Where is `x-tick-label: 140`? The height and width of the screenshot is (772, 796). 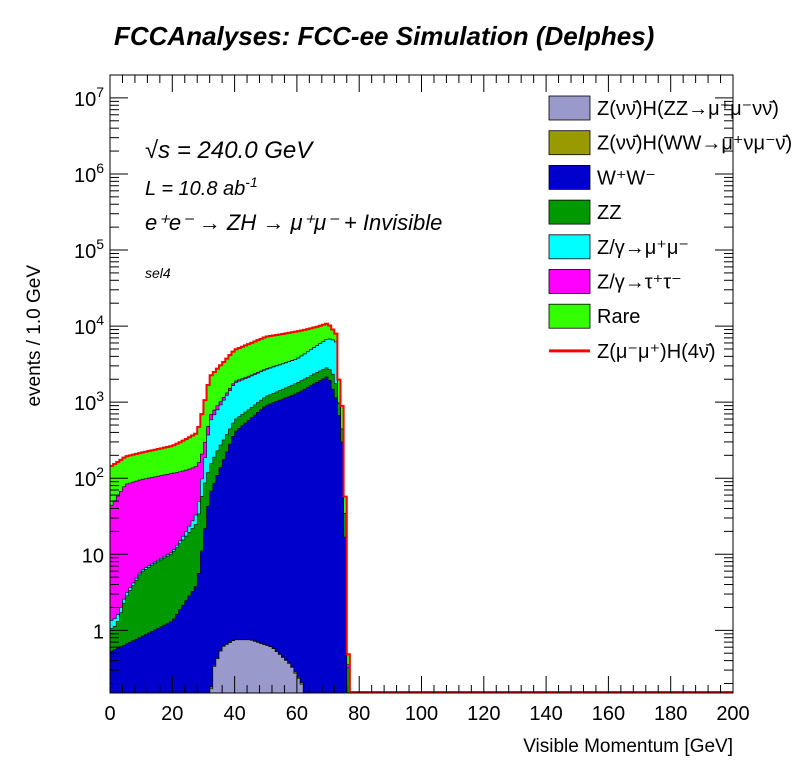
x-tick-label: 140 is located at coordinates (545, 714).